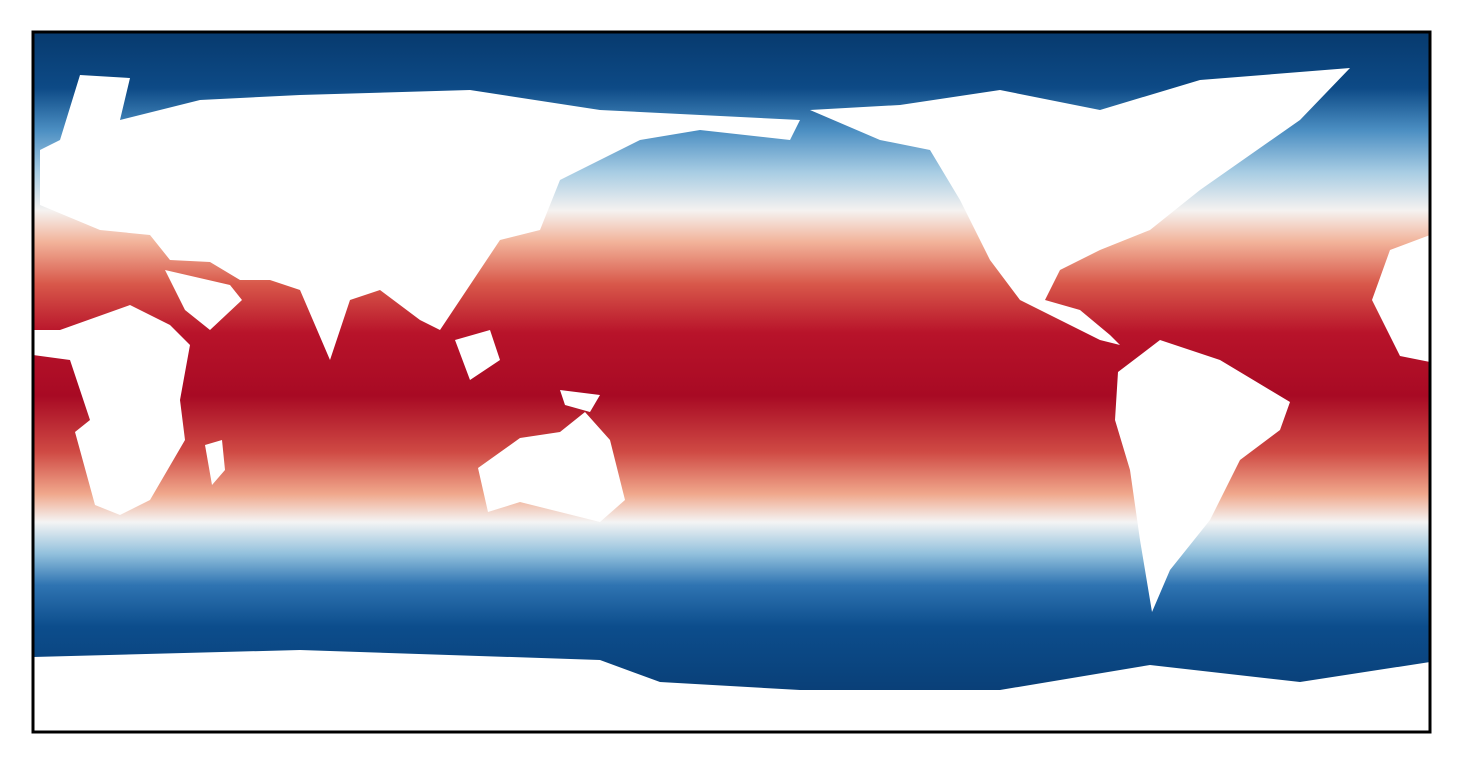 This screenshot has width=1462, height=764. I want to click on borneo, so click(477, 355).